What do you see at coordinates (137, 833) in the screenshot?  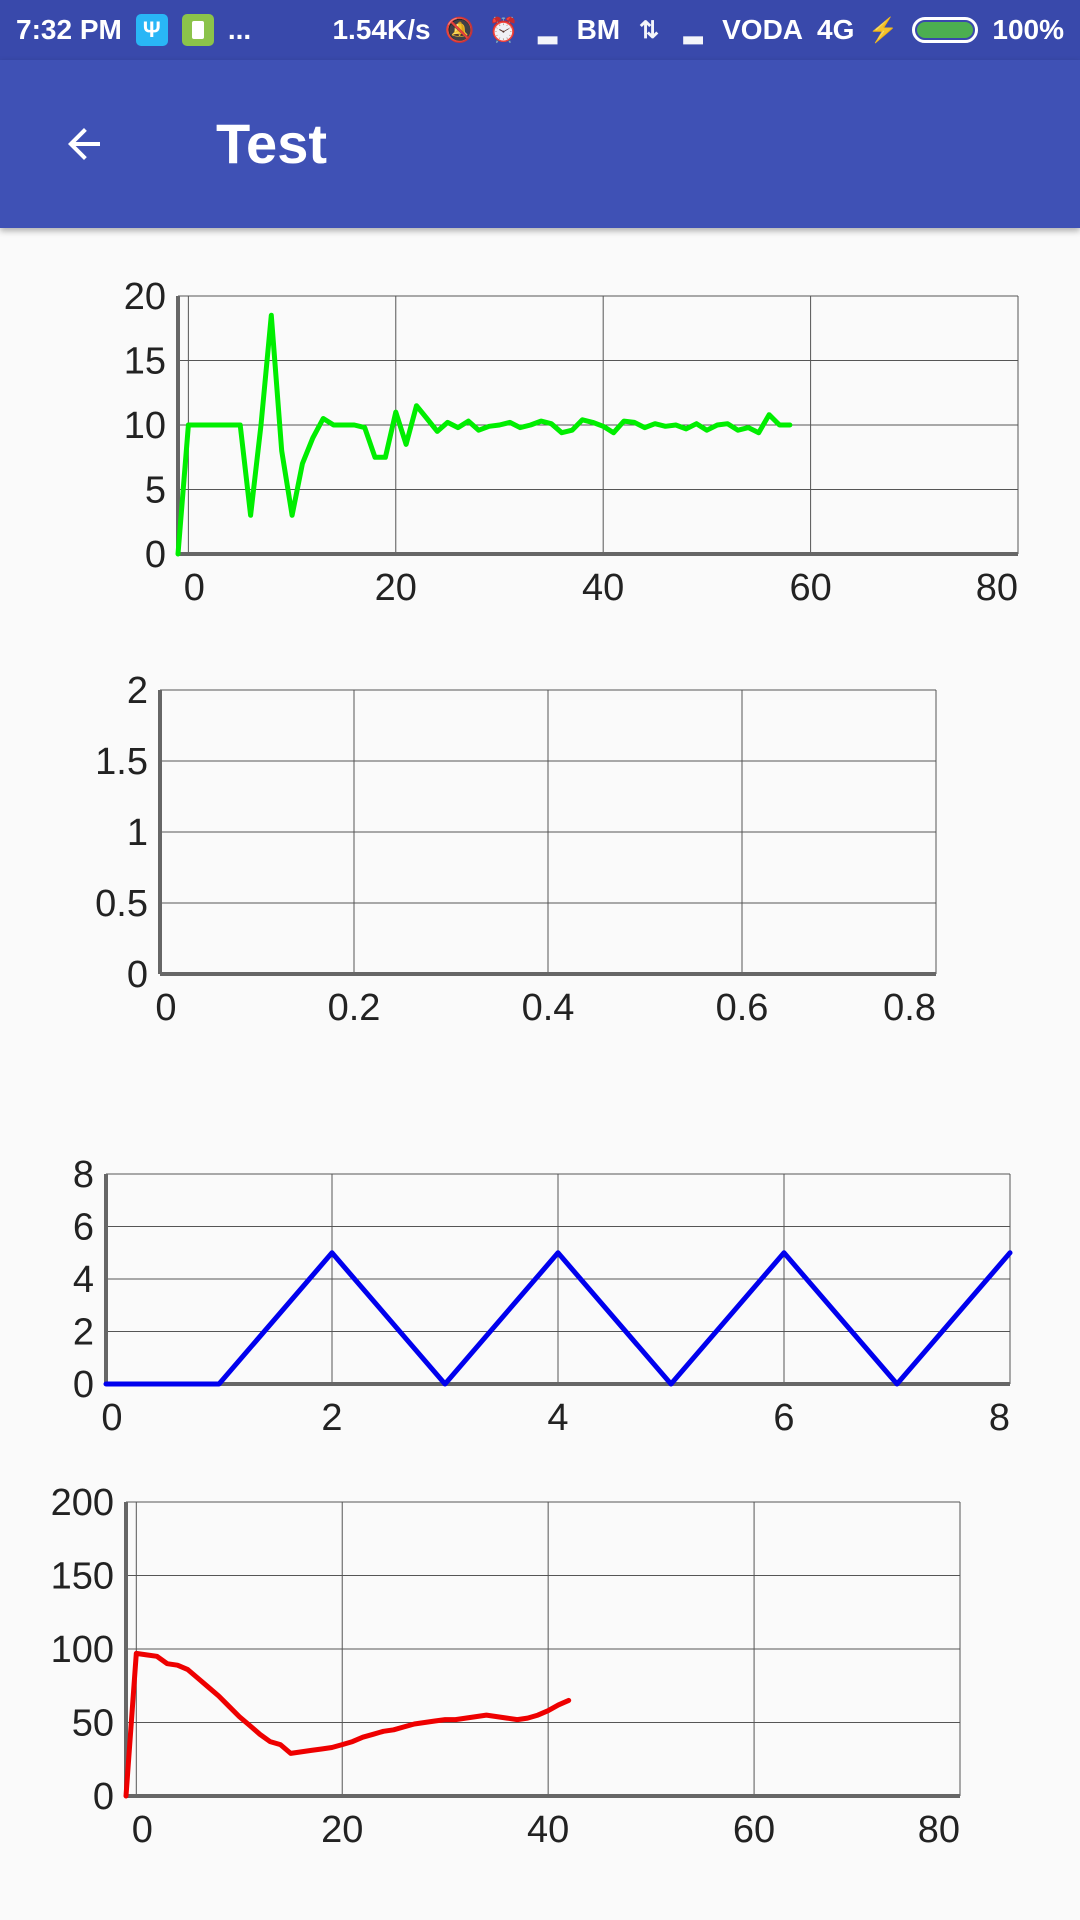 I see `y-tick-label: 1` at bounding box center [137, 833].